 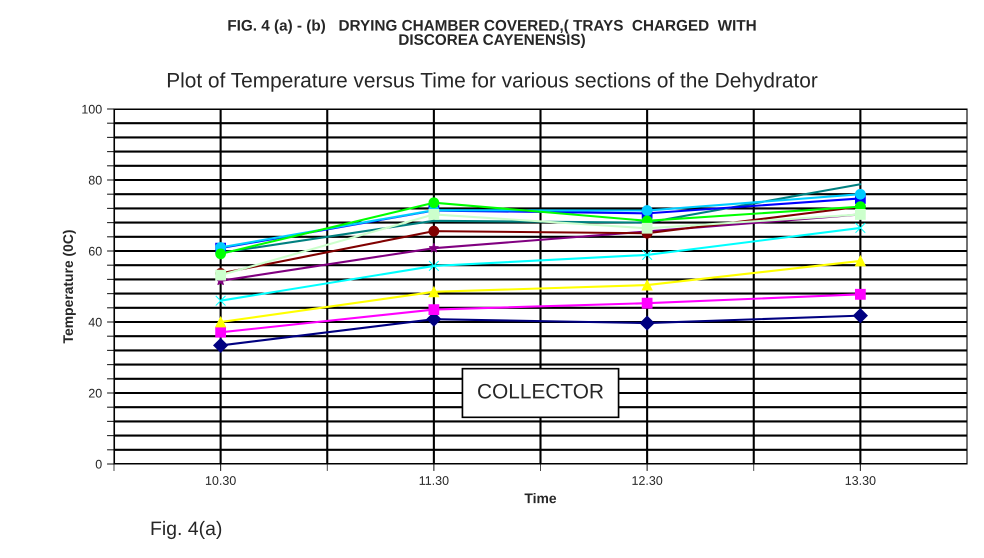 What do you see at coordinates (99, 464) in the screenshot?
I see `y-tick-label: 0` at bounding box center [99, 464].